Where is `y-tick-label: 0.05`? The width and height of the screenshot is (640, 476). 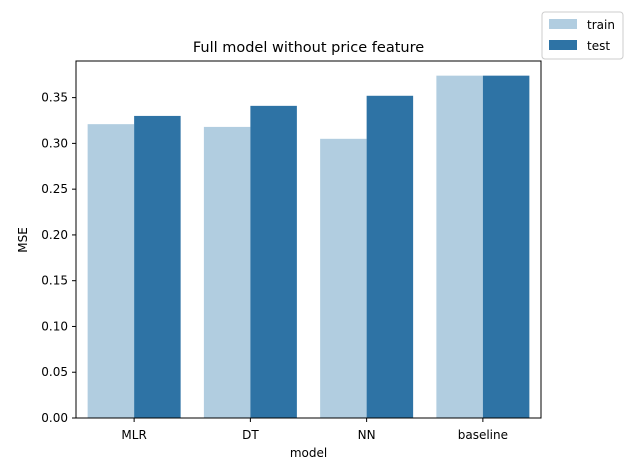
y-tick-label: 0.05 is located at coordinates (54, 372).